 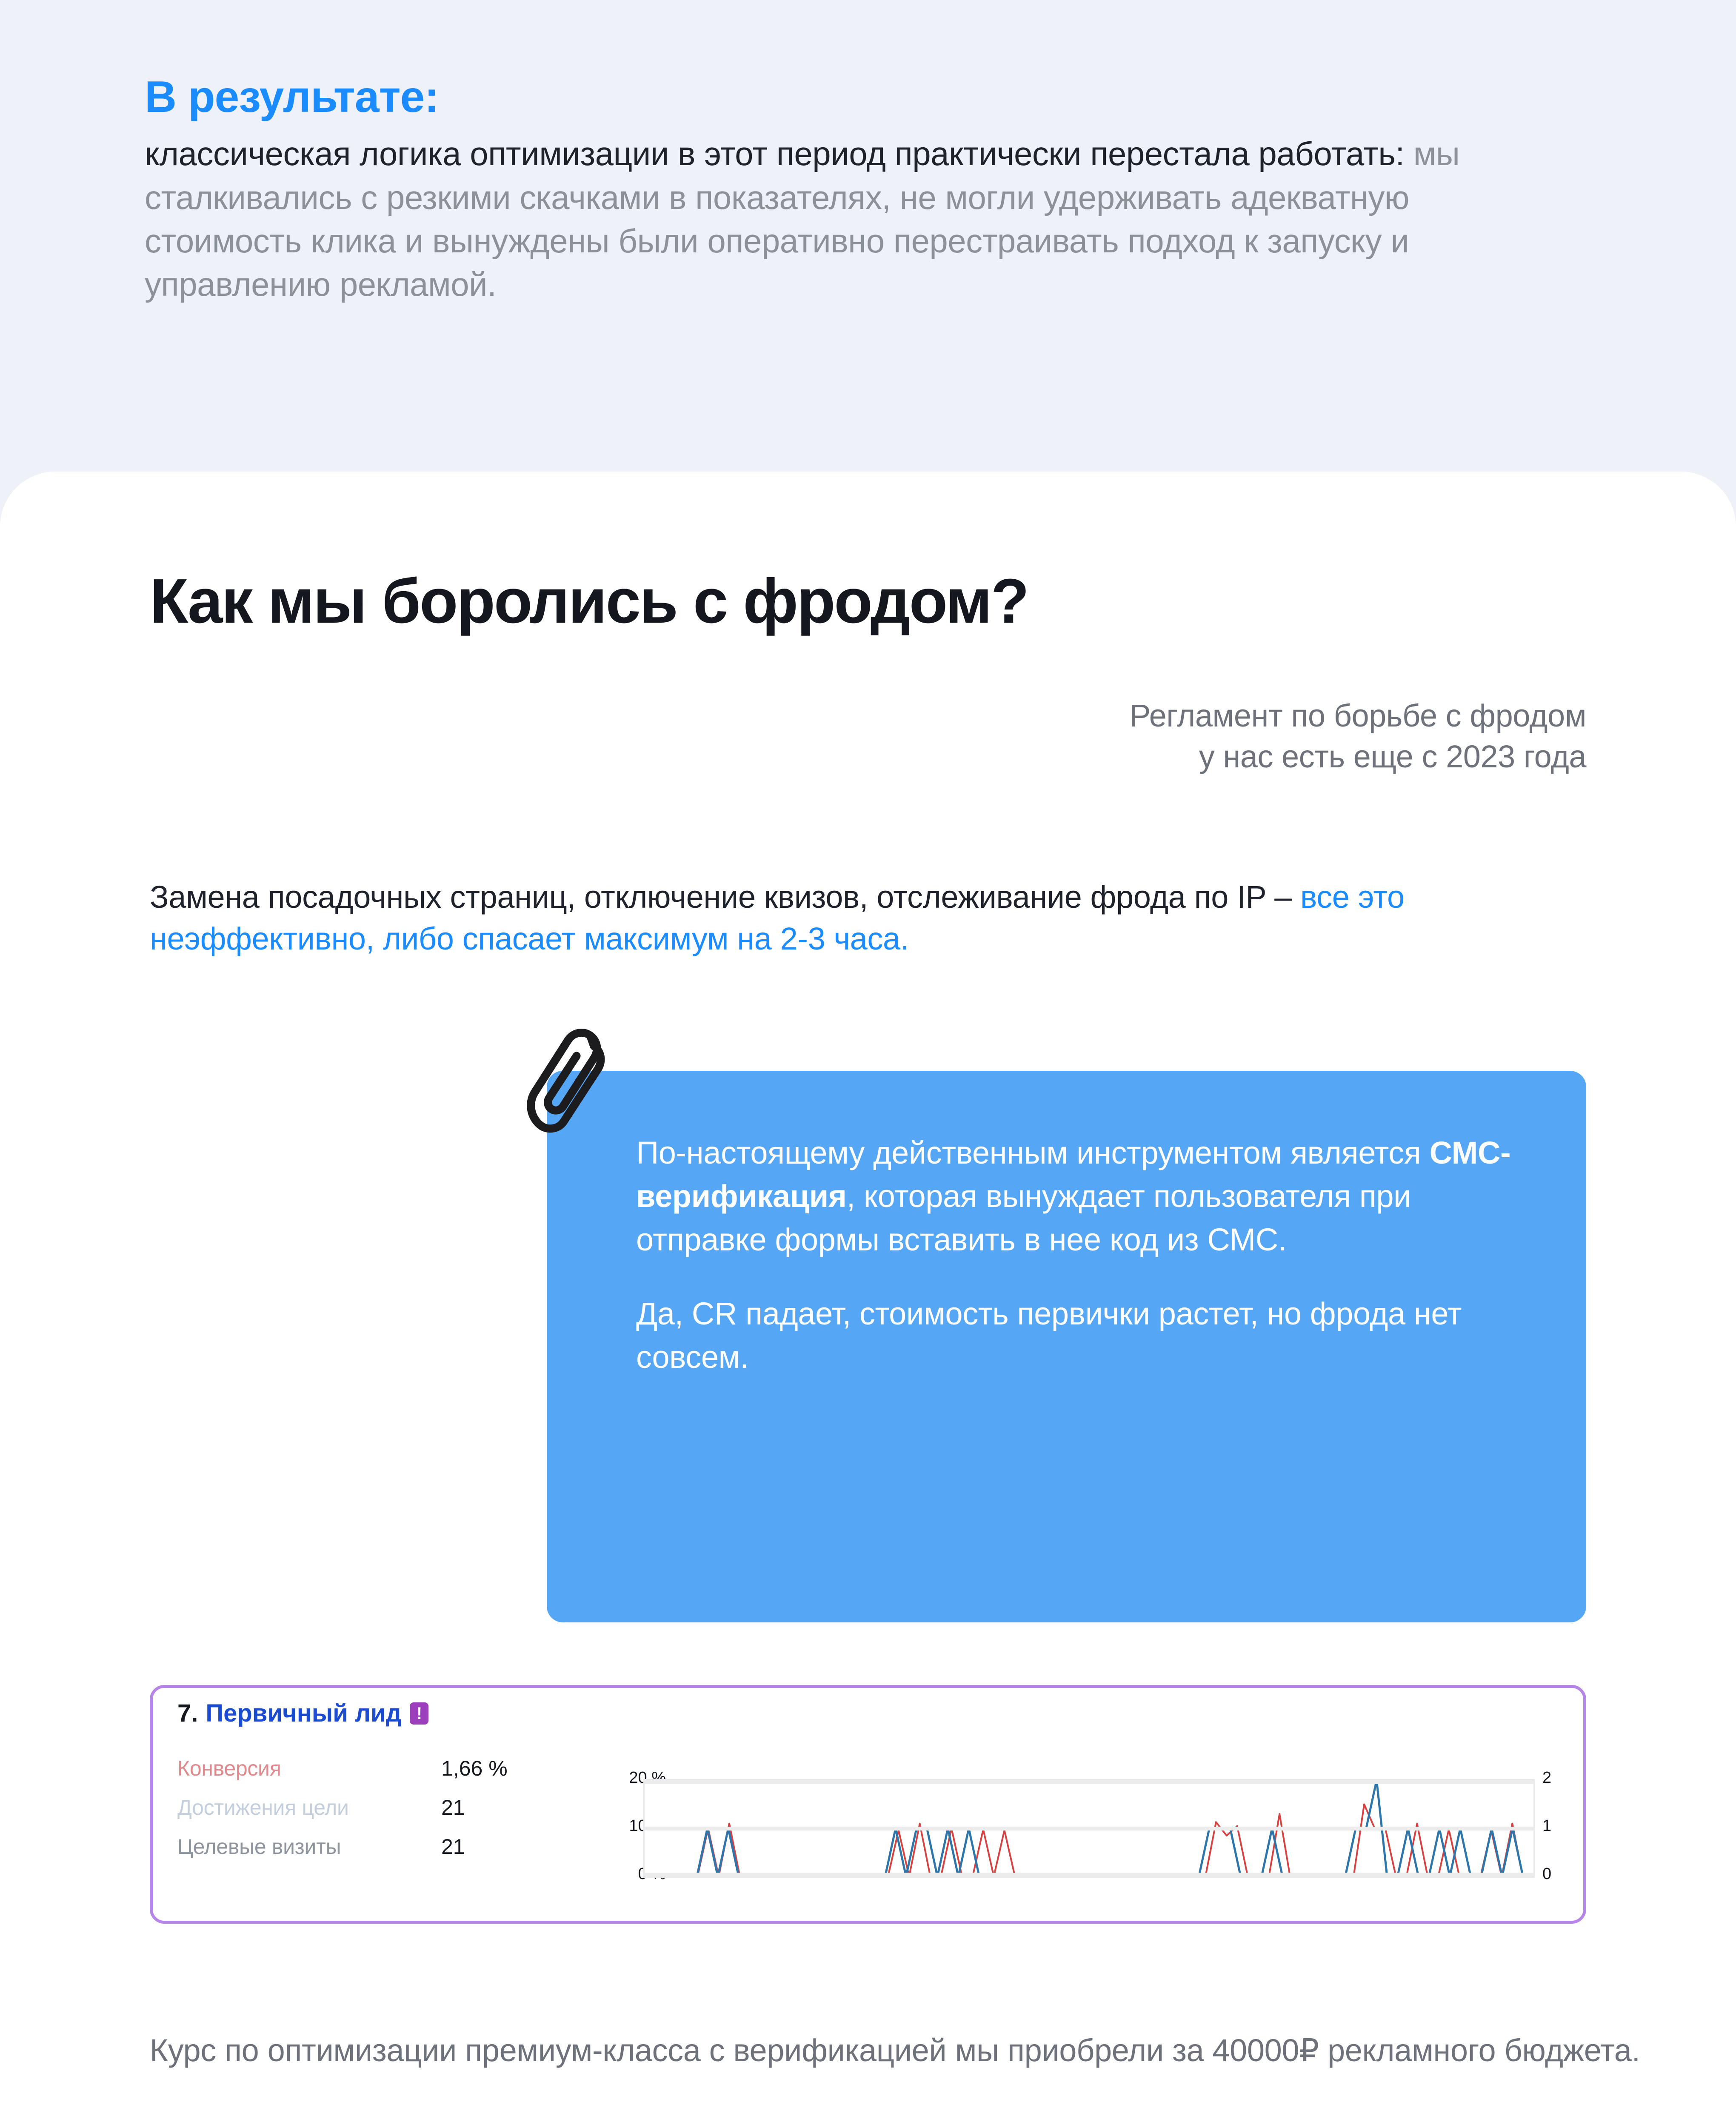 What do you see at coordinates (1073, 1174) in the screenshot?
I see `callout-p1-highlight: СМС-верификация` at bounding box center [1073, 1174].